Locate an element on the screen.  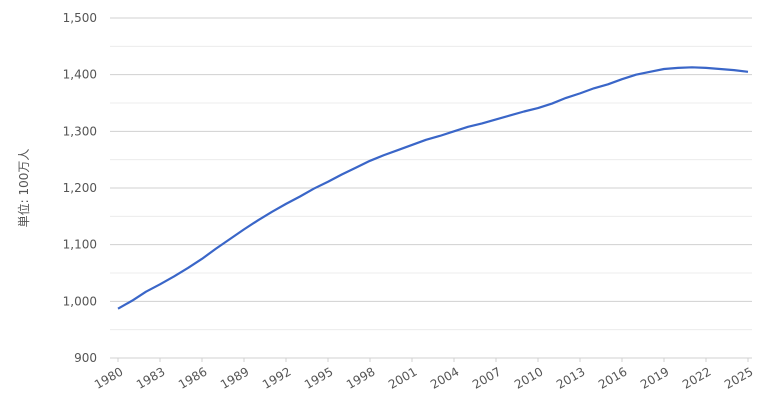
x-tick-label: 1995 is located at coordinates (318, 377).